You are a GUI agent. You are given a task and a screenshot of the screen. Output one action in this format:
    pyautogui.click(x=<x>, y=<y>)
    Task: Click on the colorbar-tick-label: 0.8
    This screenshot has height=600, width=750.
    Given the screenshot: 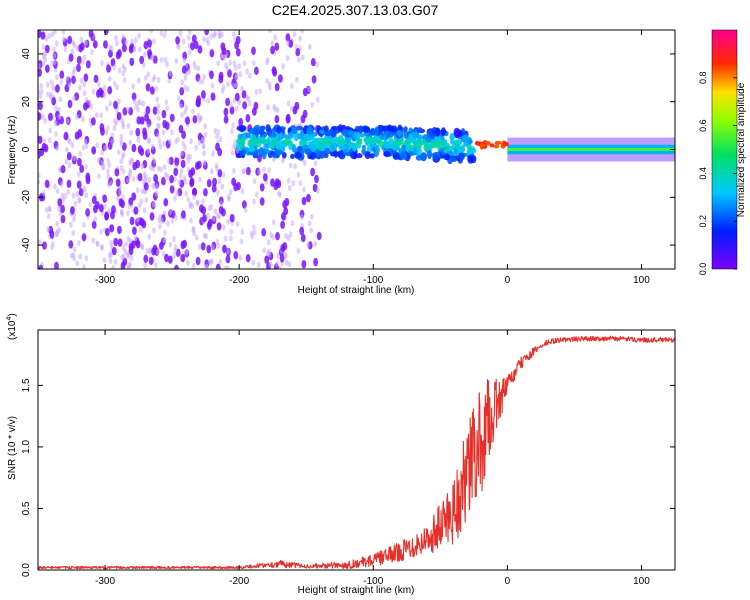 What is the action you would take?
    pyautogui.click(x=703, y=78)
    